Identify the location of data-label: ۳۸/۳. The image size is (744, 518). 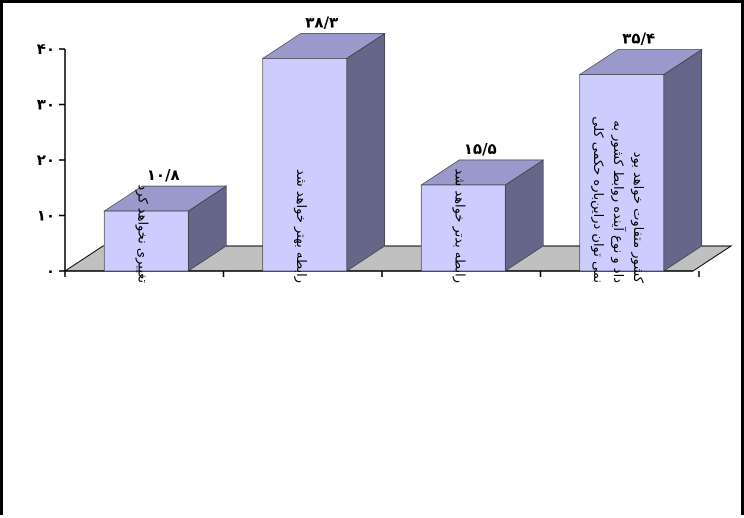
(321, 22).